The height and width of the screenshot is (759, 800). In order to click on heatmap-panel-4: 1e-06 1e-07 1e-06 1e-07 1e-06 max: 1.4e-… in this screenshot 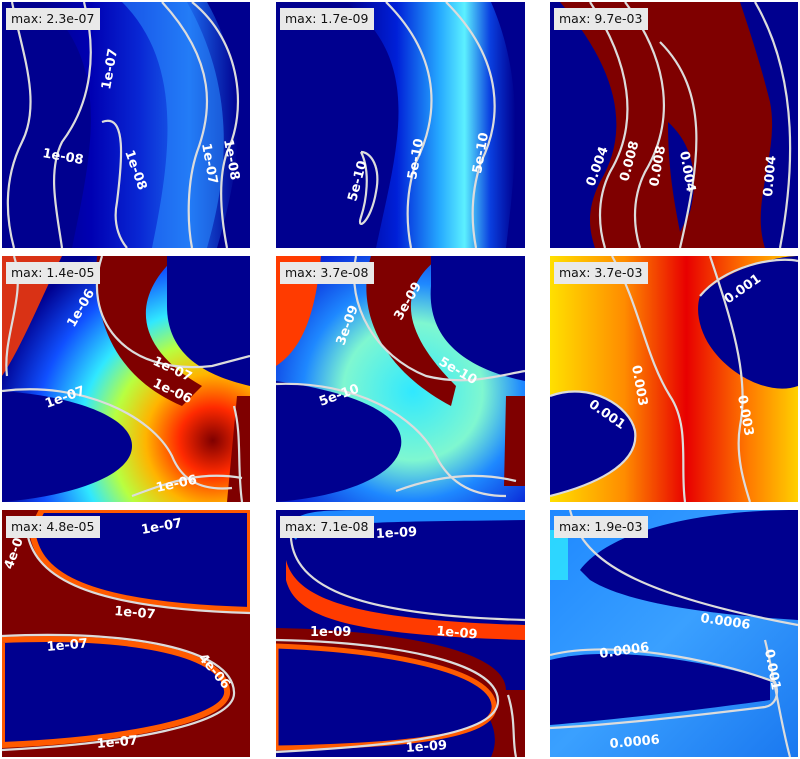, I will do `click(126, 379)`.